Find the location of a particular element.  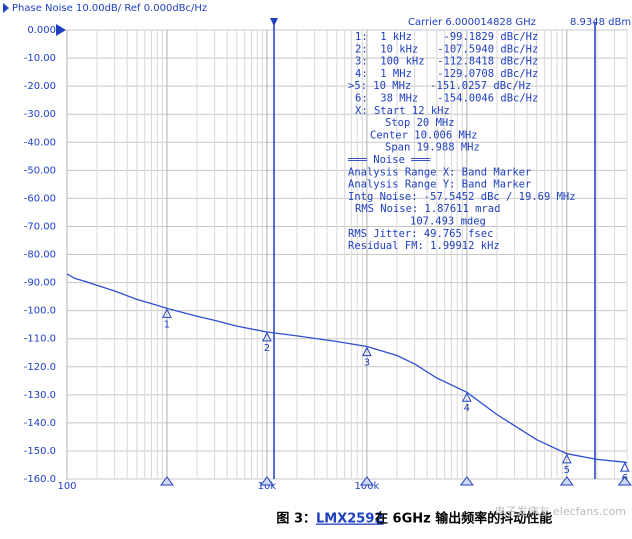

marker-label: 4 is located at coordinates (467, 408).